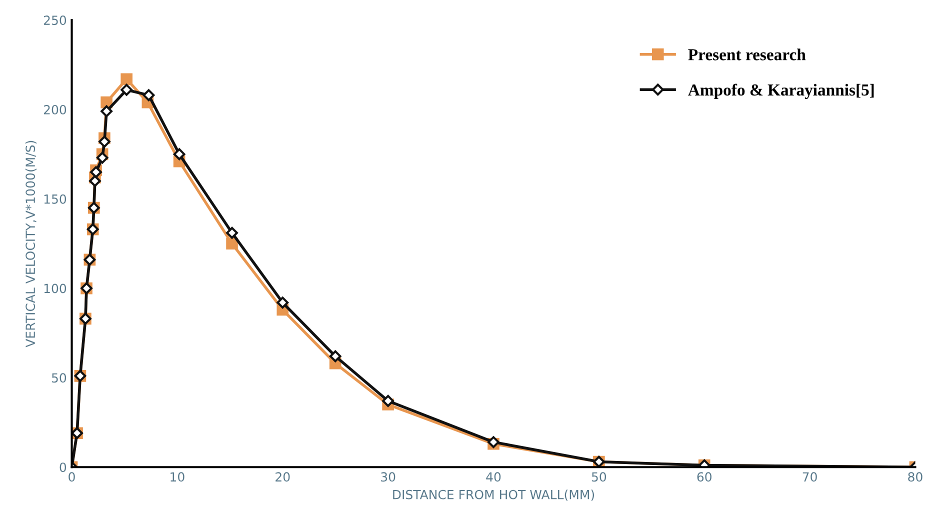  What do you see at coordinates (388, 477) in the screenshot?
I see `x-tick-label: 30` at bounding box center [388, 477].